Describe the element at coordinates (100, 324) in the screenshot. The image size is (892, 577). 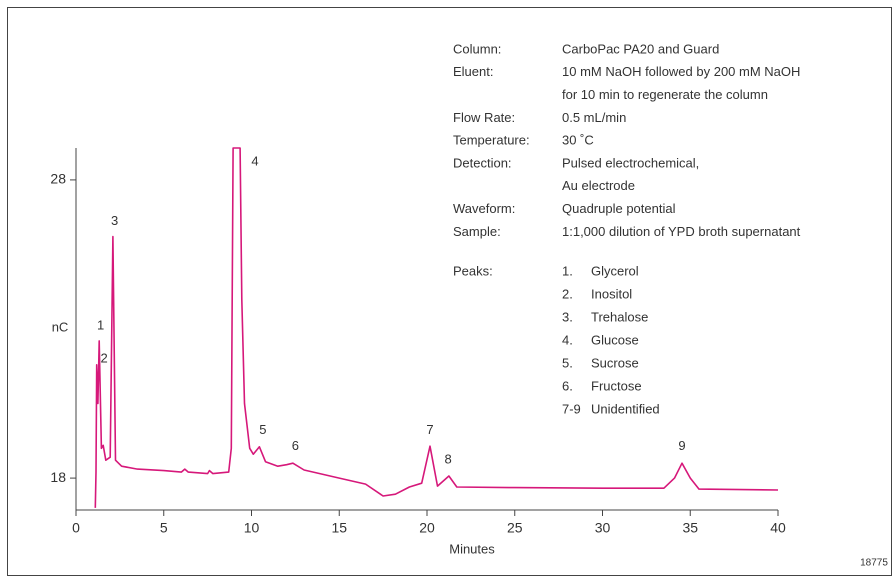
I see `peak-label: 1` at that location.